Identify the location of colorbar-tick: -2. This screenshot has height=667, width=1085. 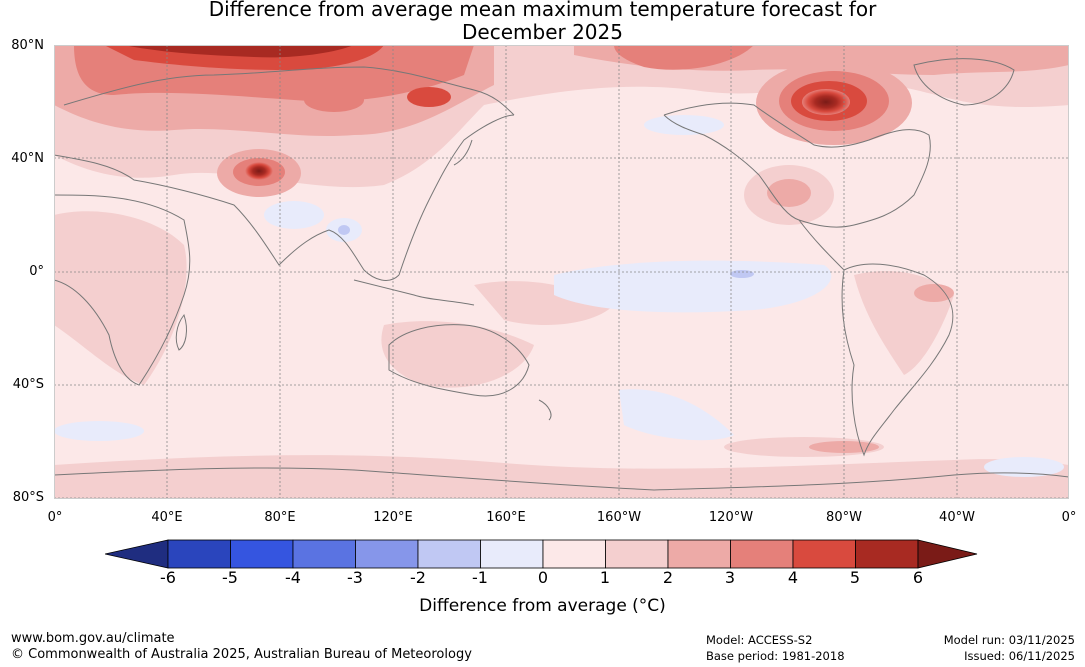
(418, 577).